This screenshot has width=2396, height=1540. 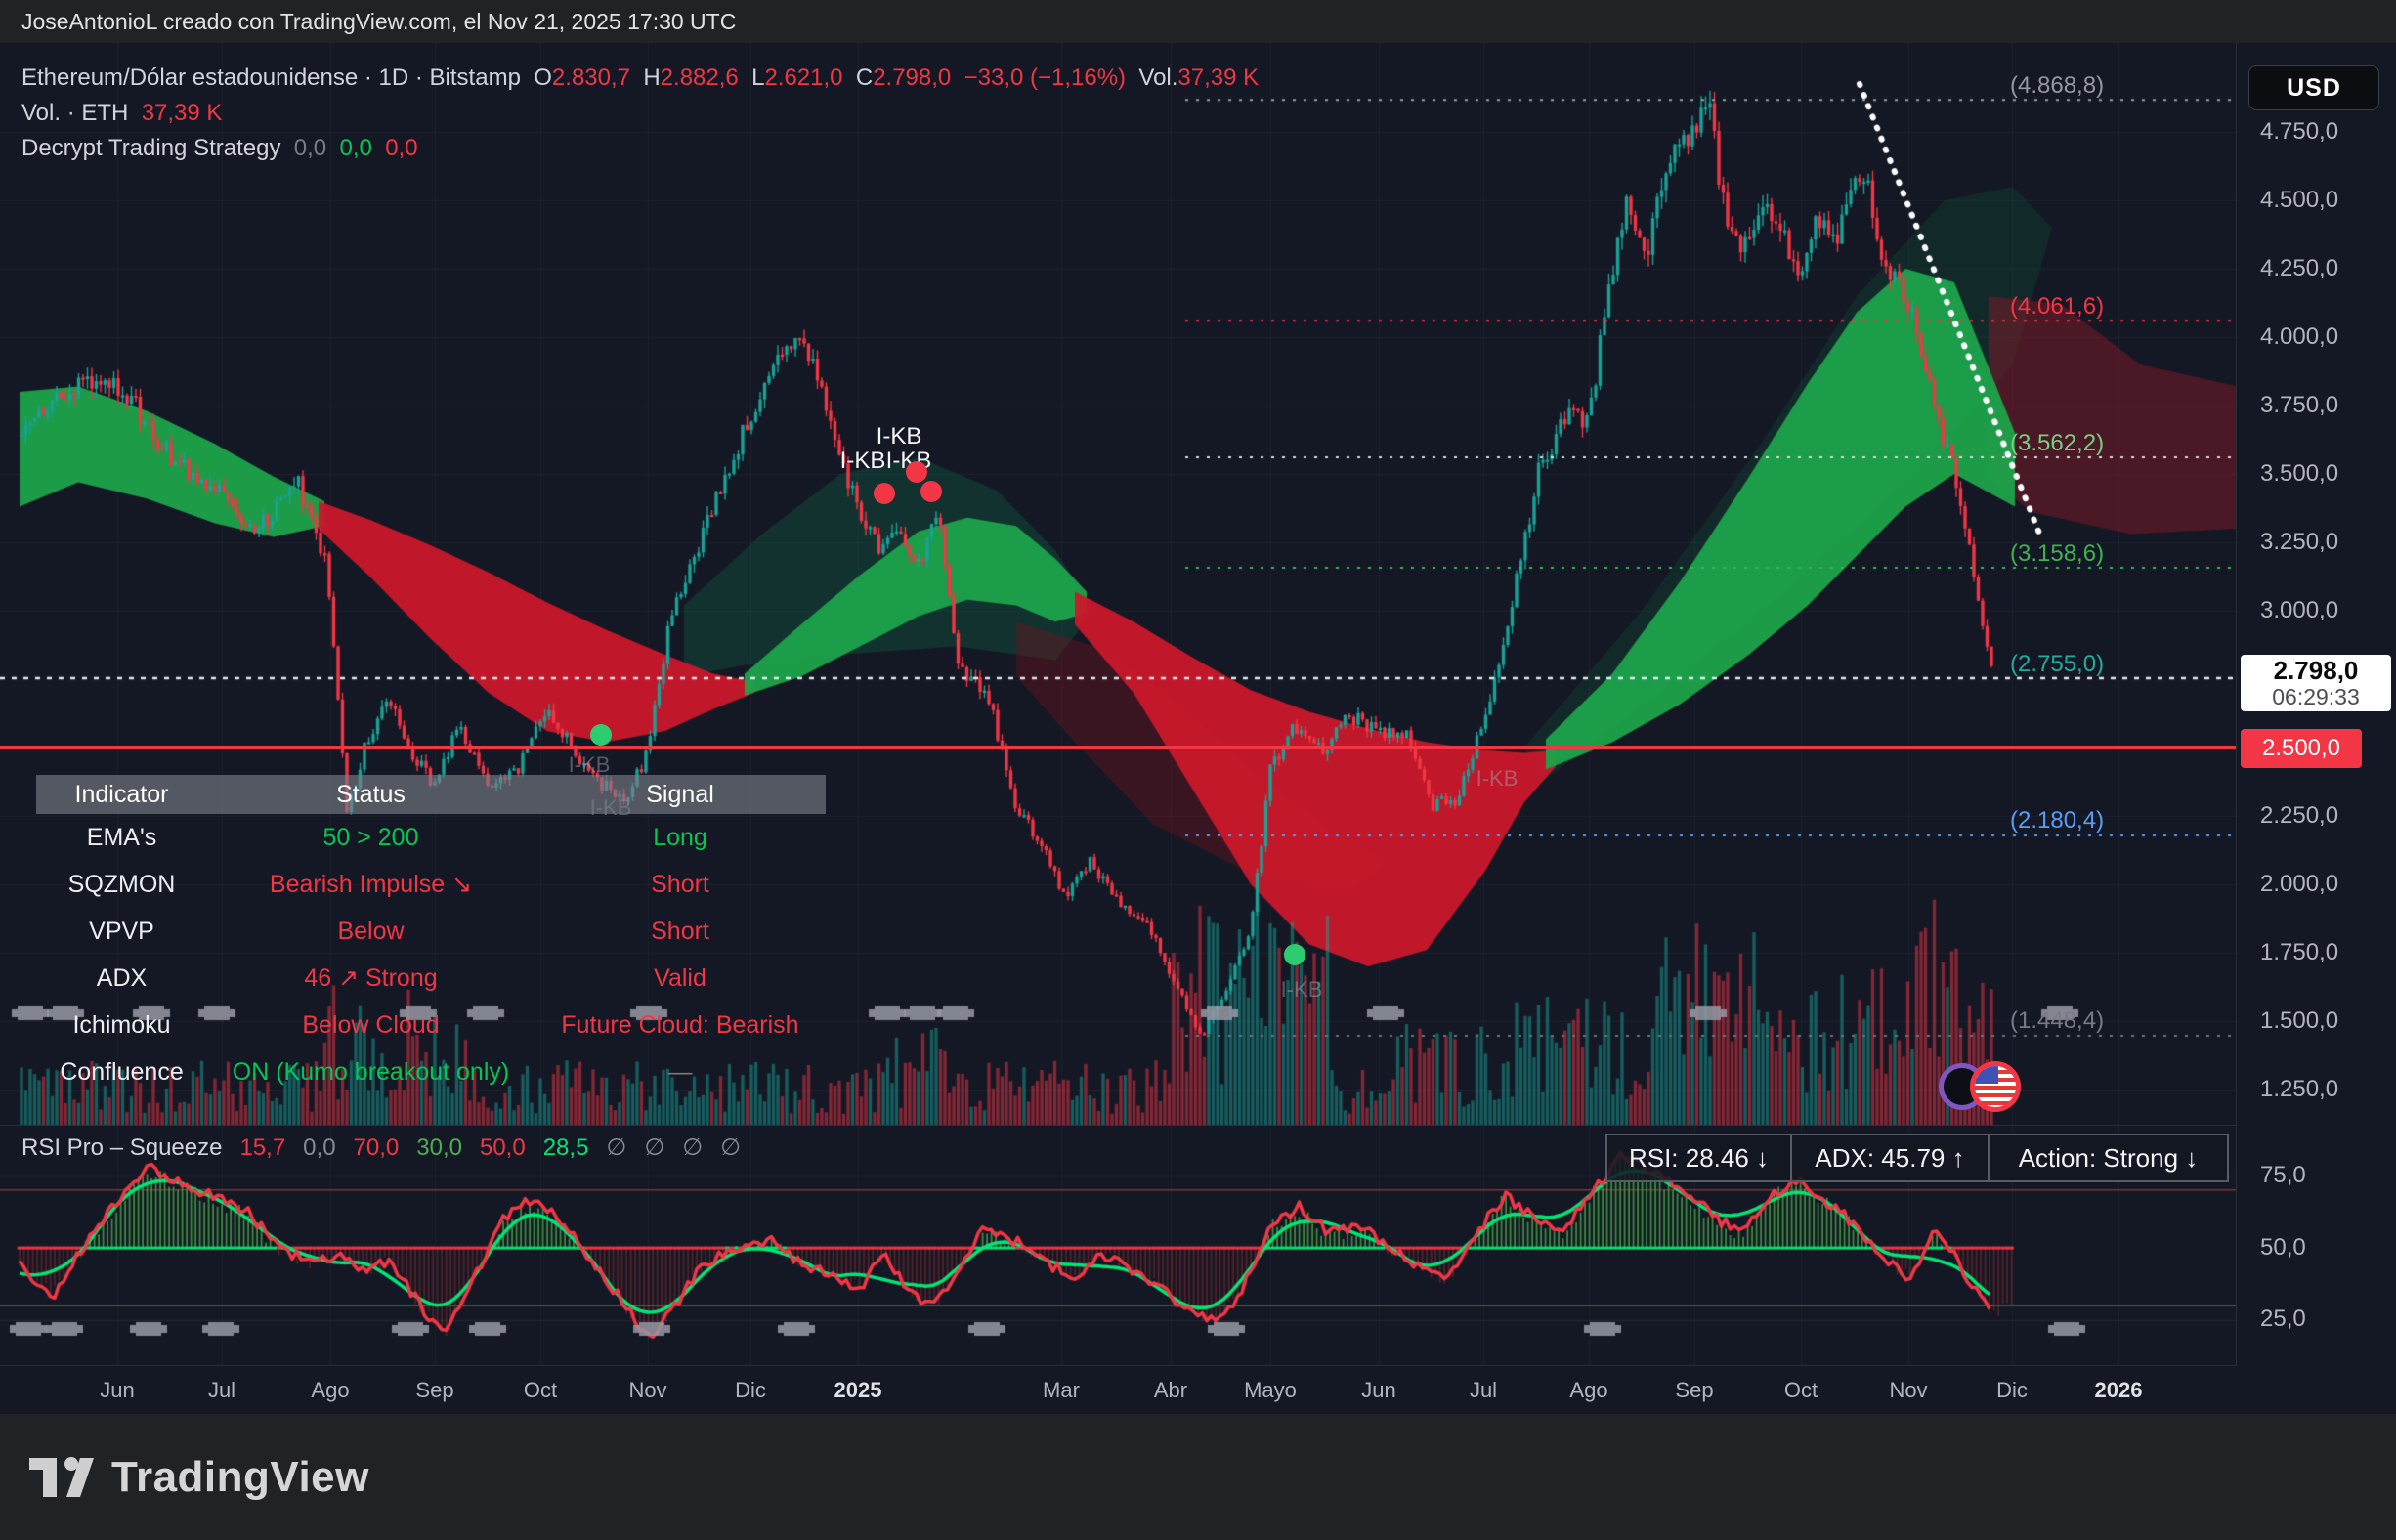 I want to click on buy-signal-dot, so click(x=1294, y=954).